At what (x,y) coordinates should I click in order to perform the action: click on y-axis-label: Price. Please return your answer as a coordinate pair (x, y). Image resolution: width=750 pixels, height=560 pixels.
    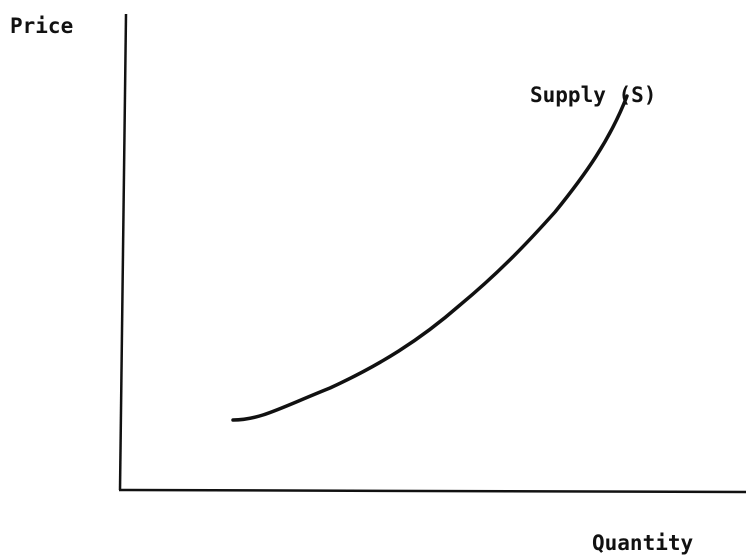
    Looking at the image, I should click on (41, 26).